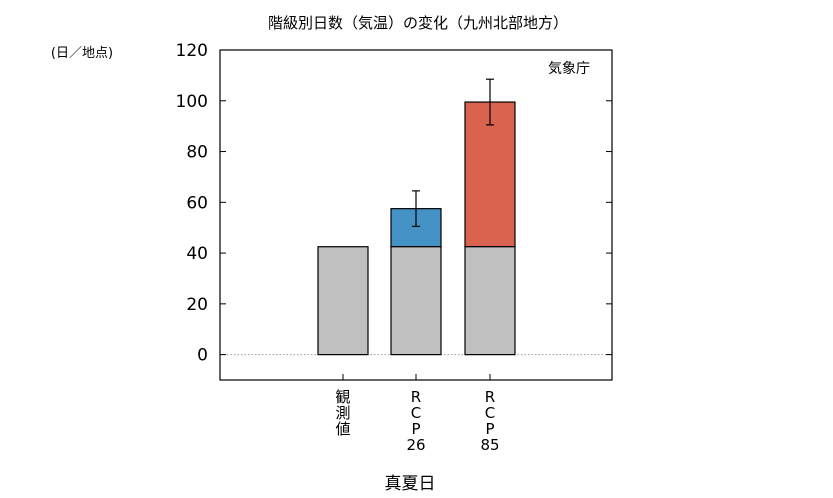 The width and height of the screenshot is (833, 498). Describe the element at coordinates (192, 102) in the screenshot. I see `y-tick-label-100: 100` at that location.